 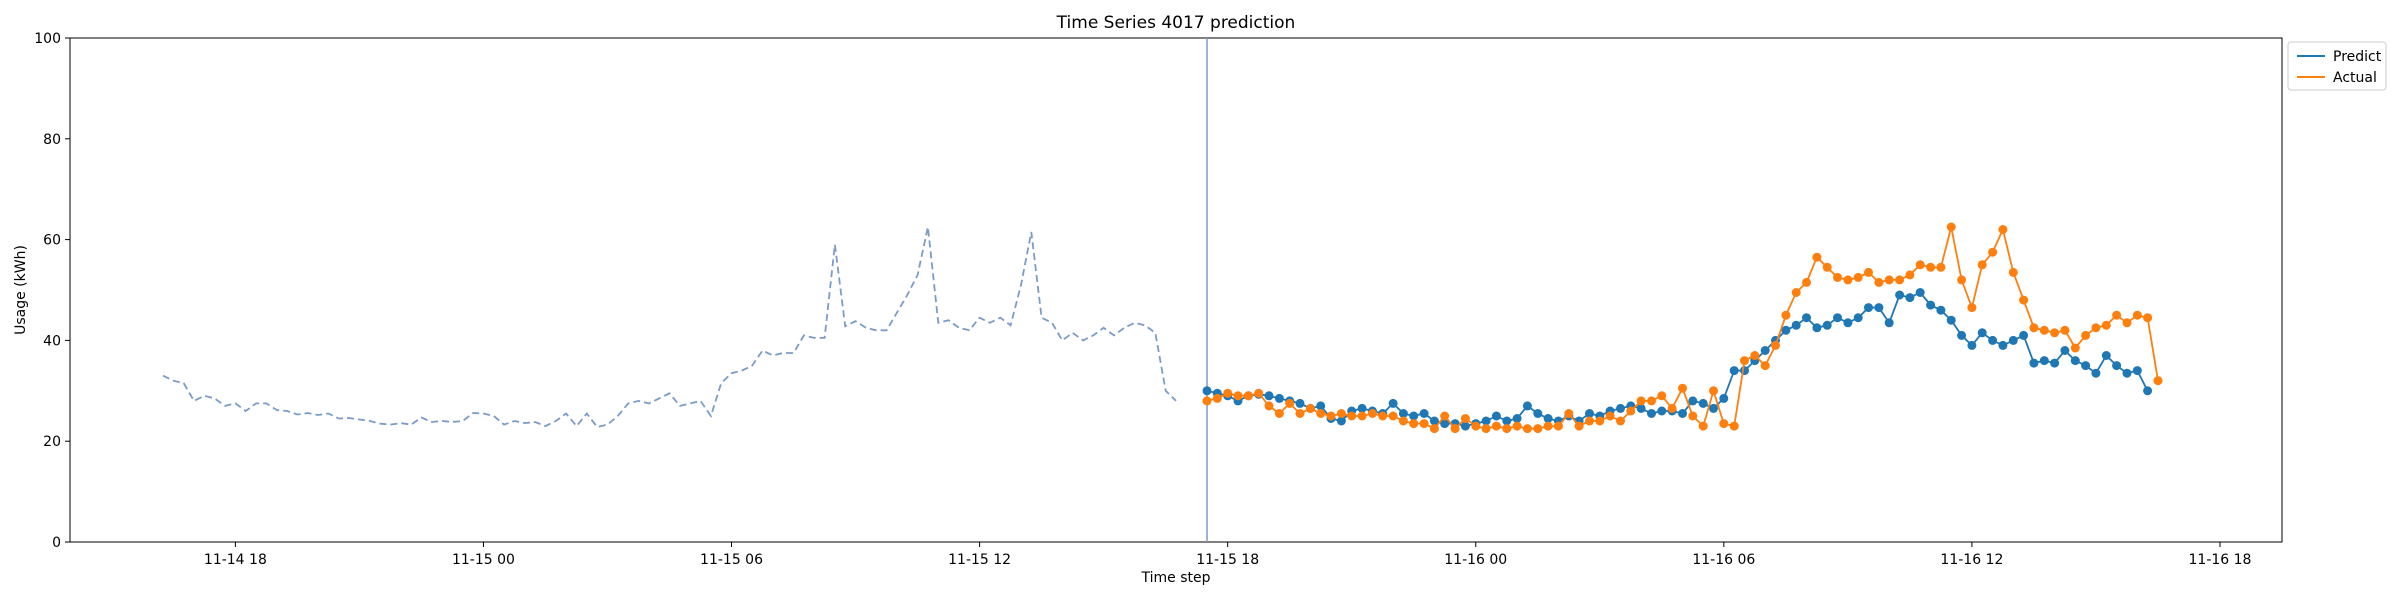 I want to click on legend-label-actual: Actual, so click(x=2355, y=78).